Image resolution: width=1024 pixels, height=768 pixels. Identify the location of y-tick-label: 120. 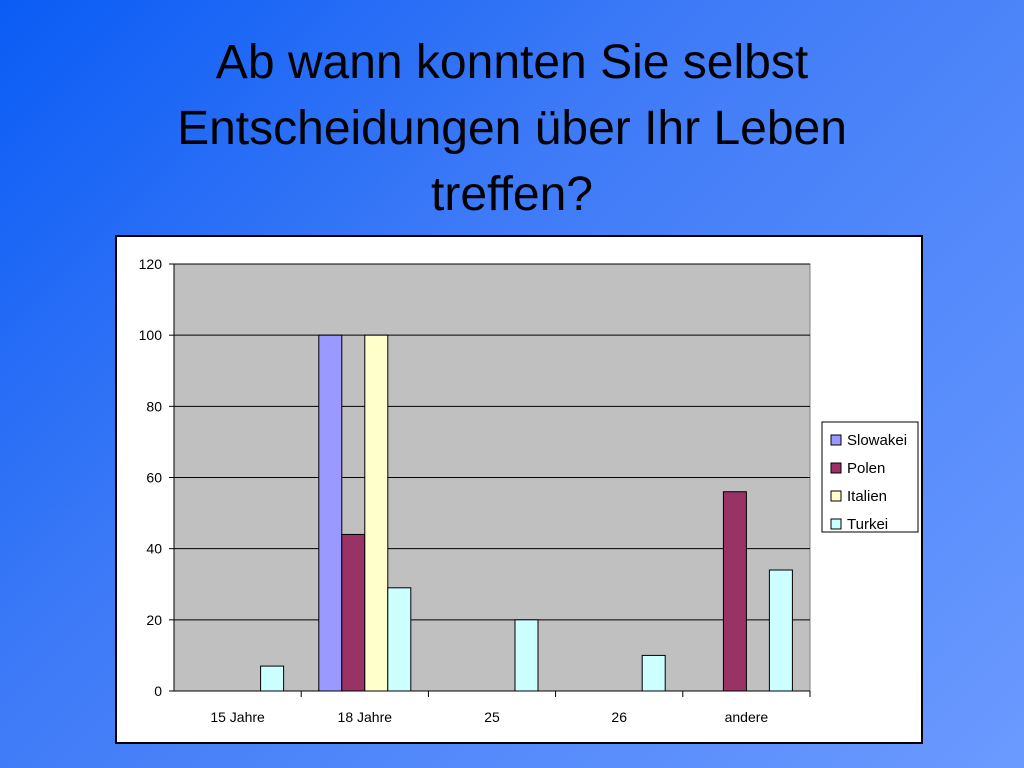
(151, 264).